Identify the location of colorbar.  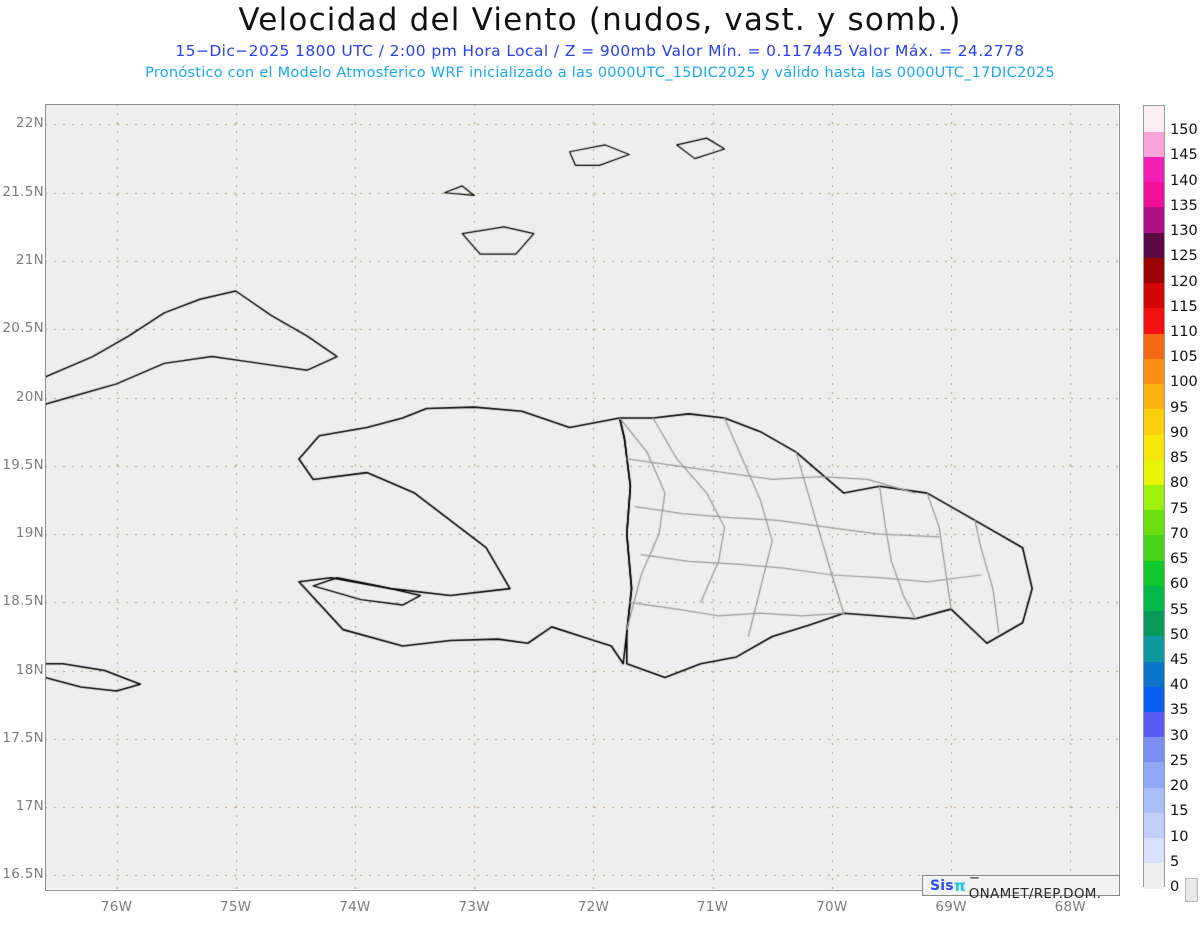
(1154, 497).